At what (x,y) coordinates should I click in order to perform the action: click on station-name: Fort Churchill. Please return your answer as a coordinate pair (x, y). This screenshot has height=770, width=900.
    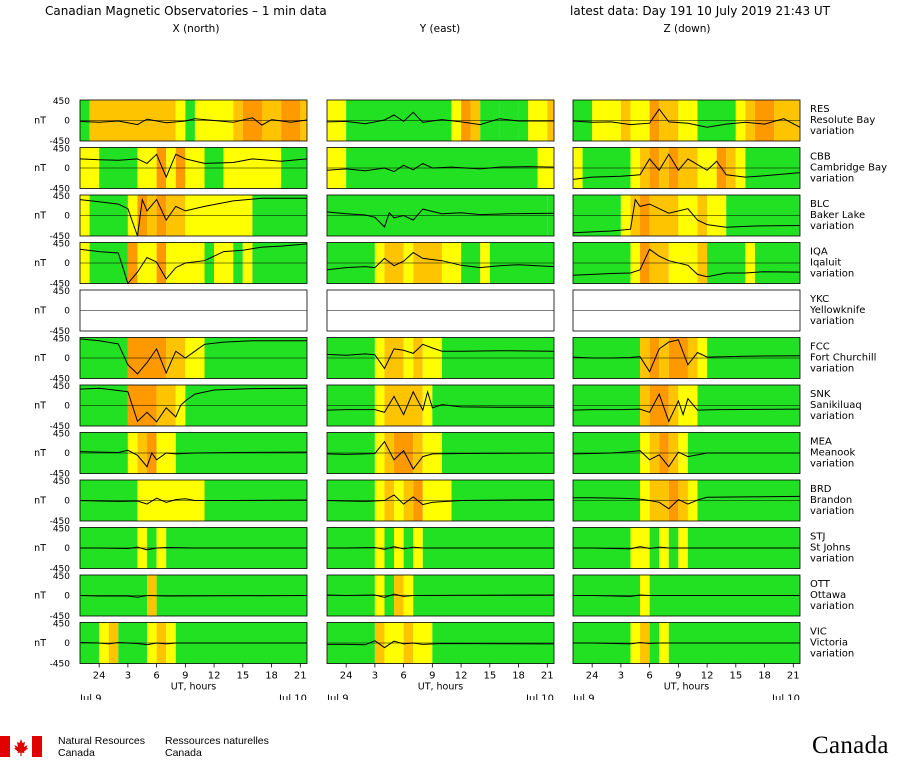
    Looking at the image, I should click on (843, 358).